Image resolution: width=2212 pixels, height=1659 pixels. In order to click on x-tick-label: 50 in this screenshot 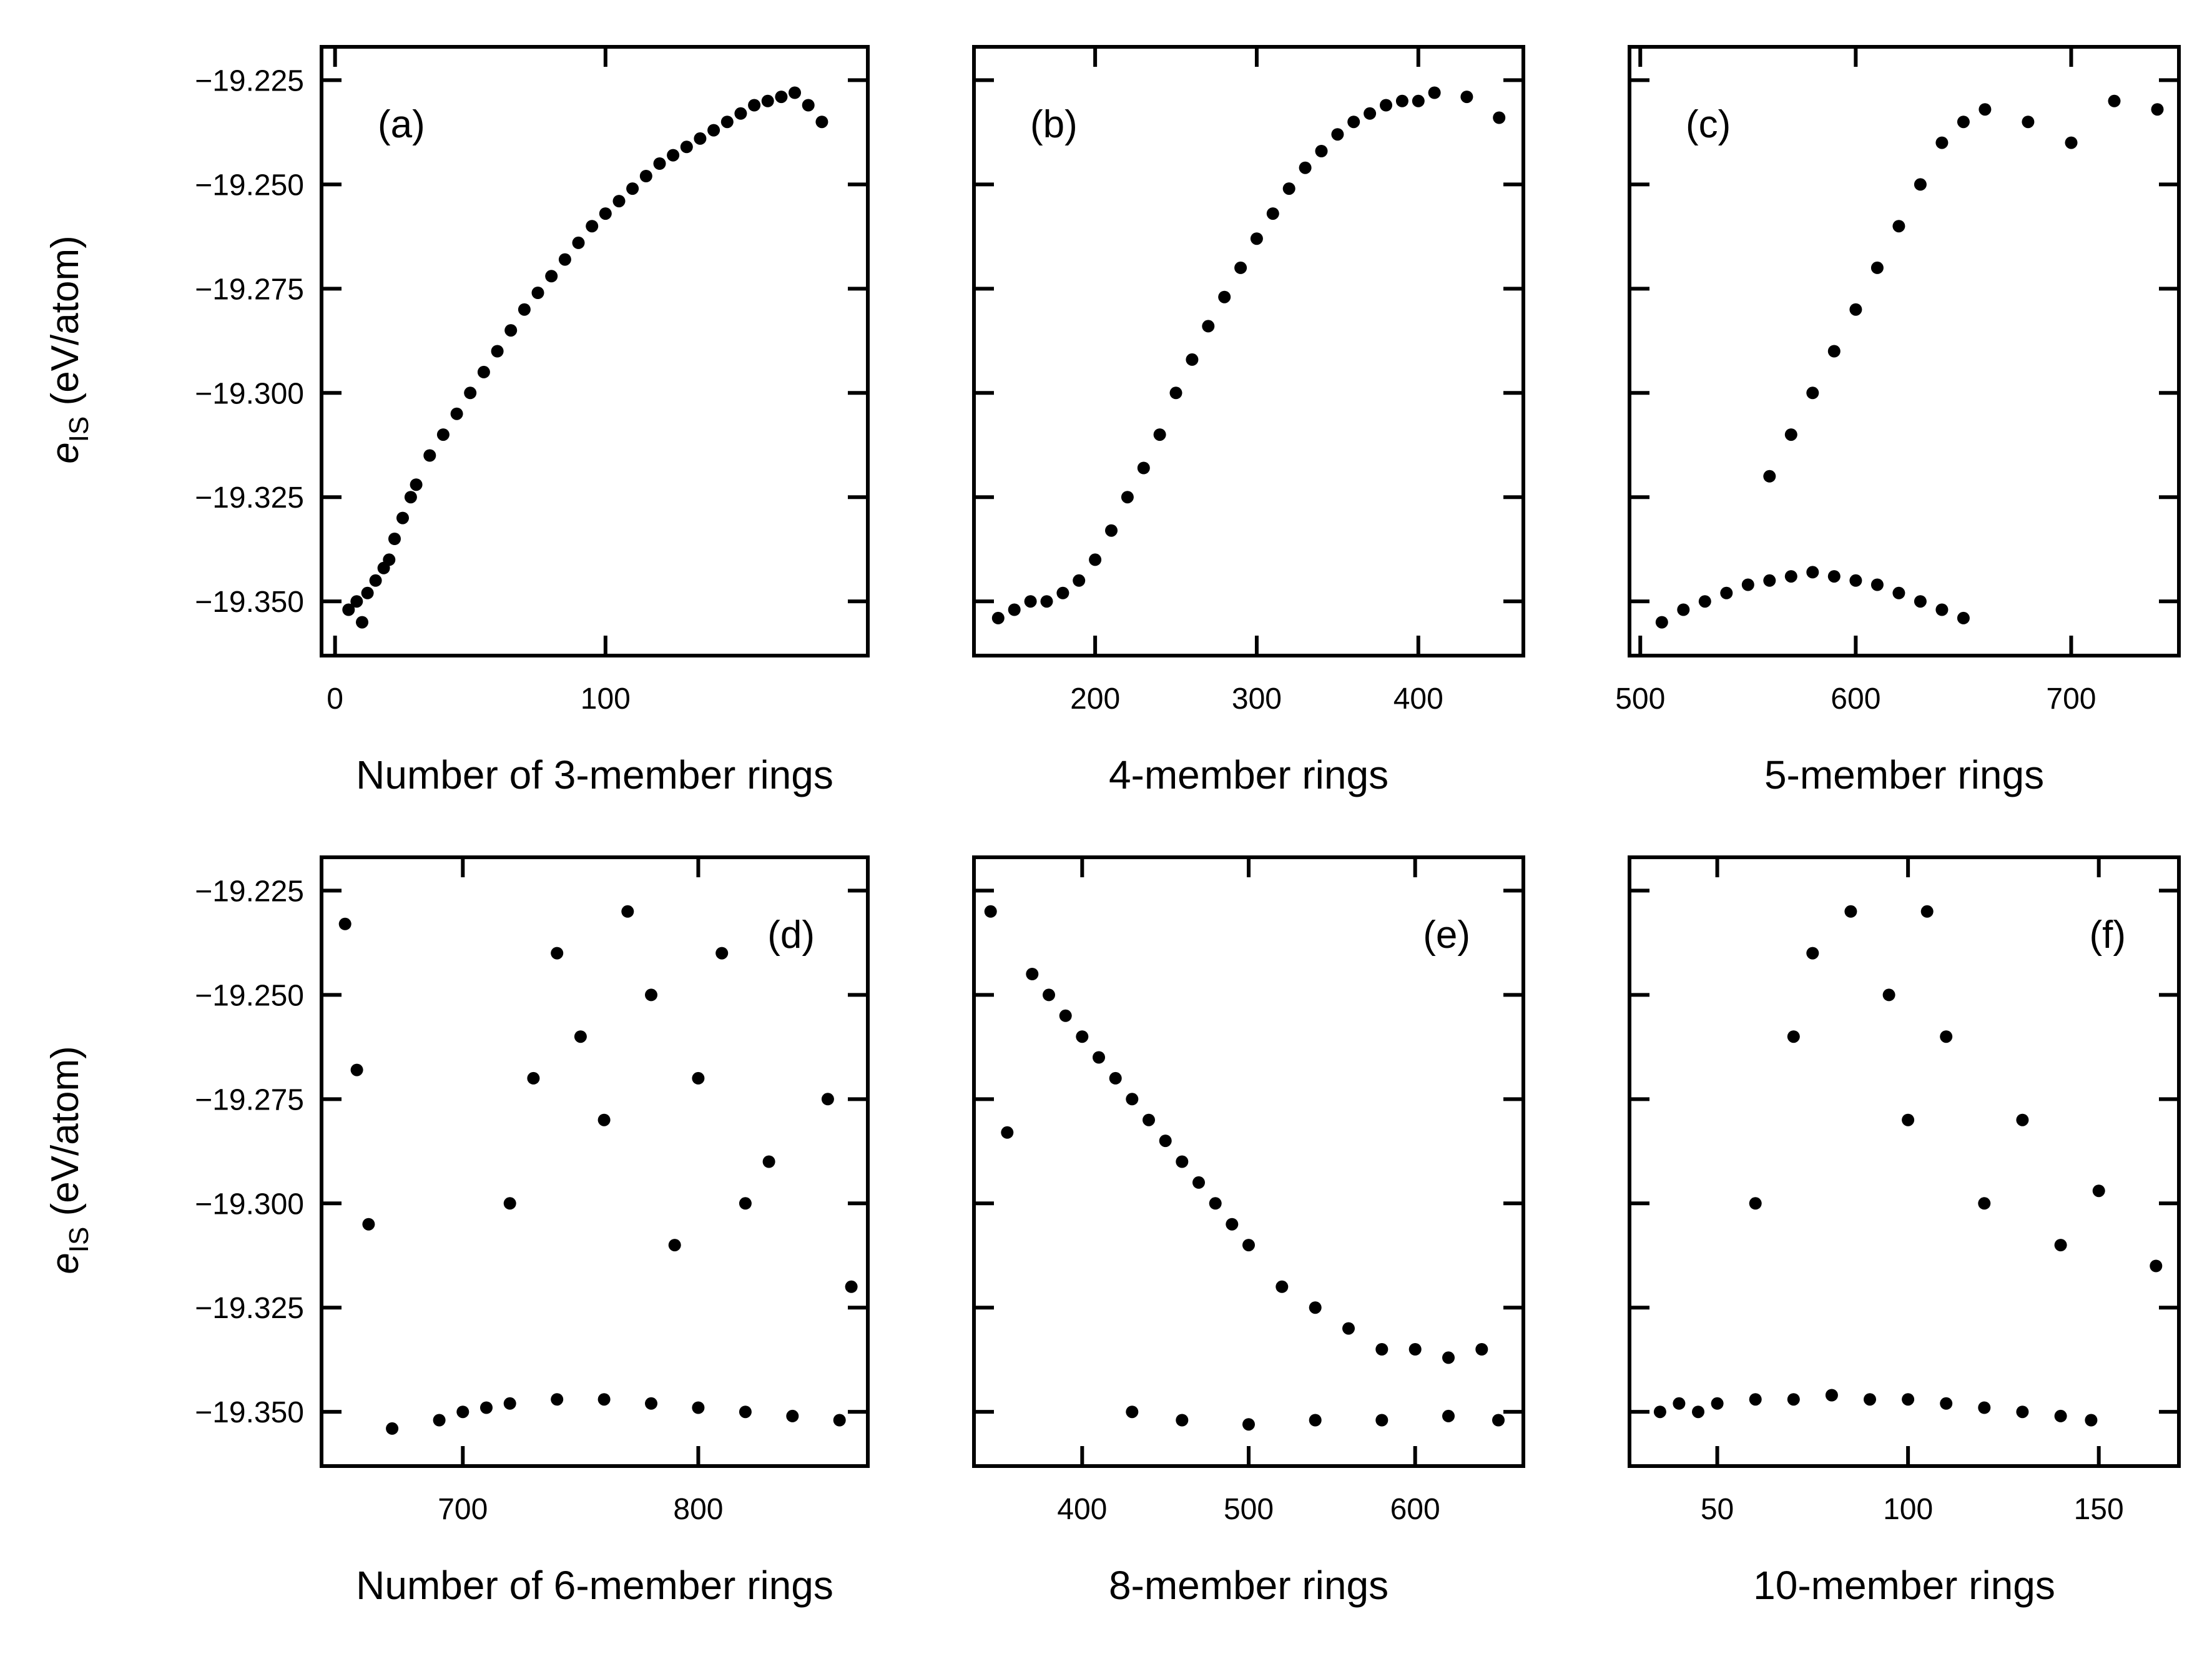, I will do `click(1717, 1509)`.